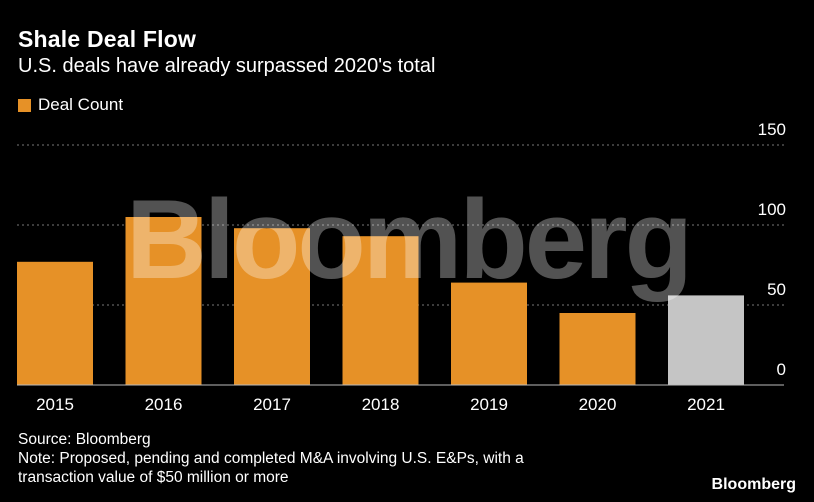  Describe the element at coordinates (598, 404) in the screenshot. I see `x-tick-label: 2020` at that location.